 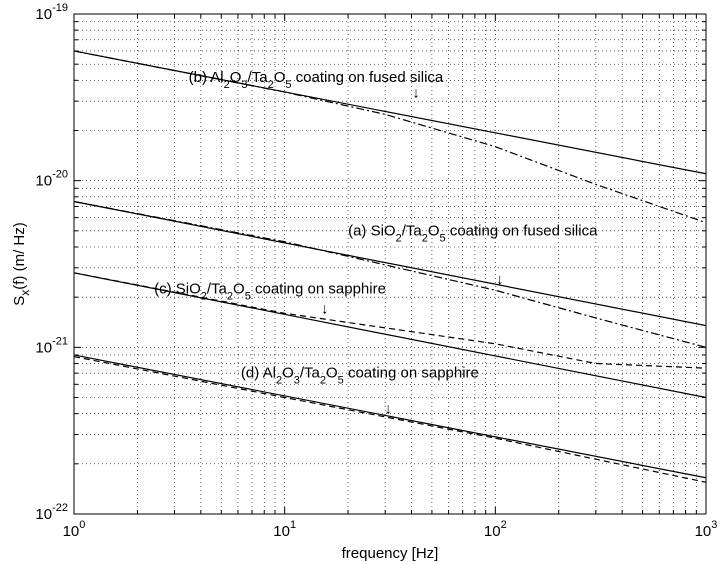 I want to click on y-tick-label: 10-20, so click(x=51, y=179).